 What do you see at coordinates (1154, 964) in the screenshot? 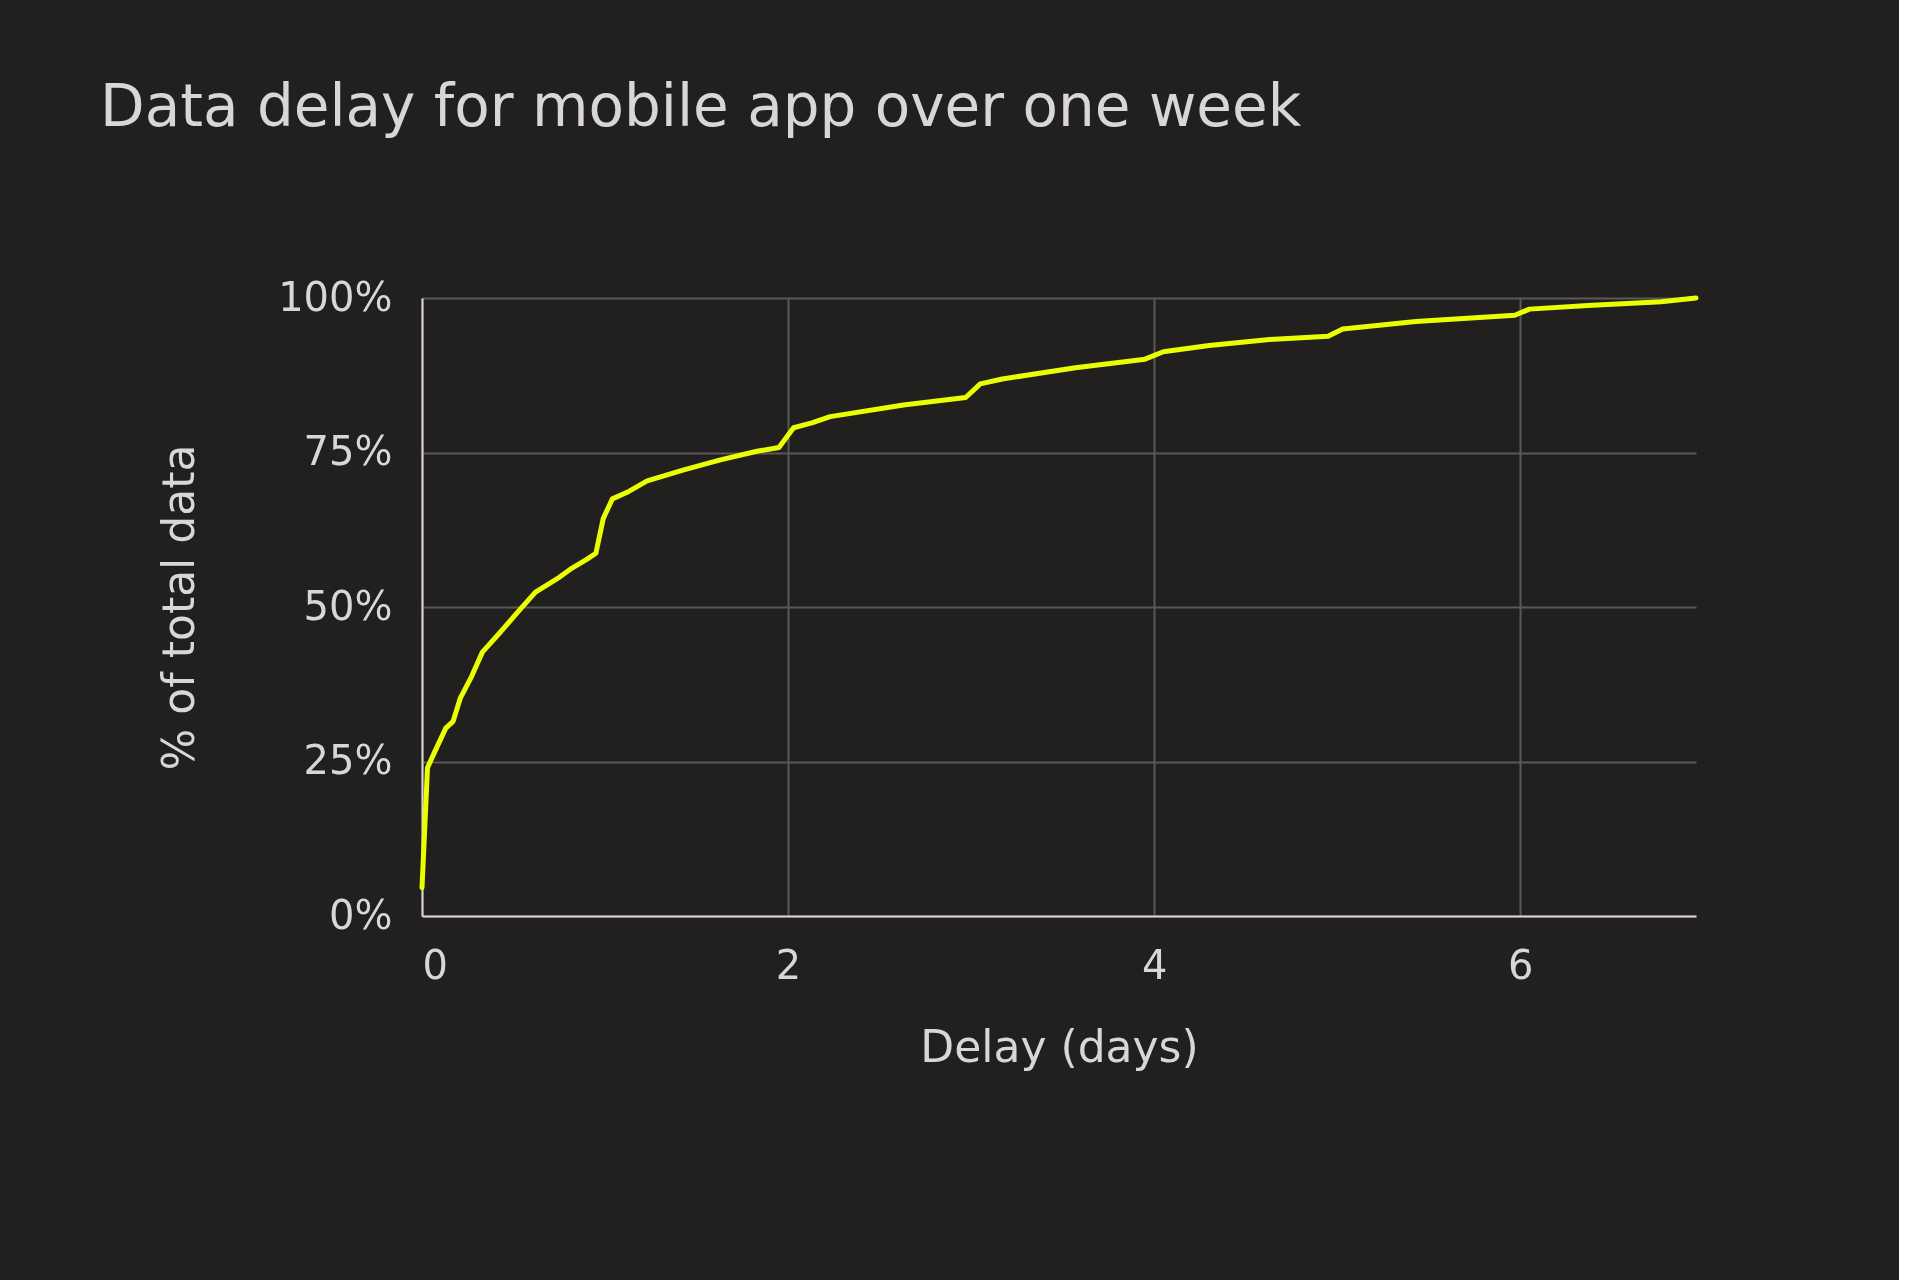
I see `x-tick-label: 4` at bounding box center [1154, 964].